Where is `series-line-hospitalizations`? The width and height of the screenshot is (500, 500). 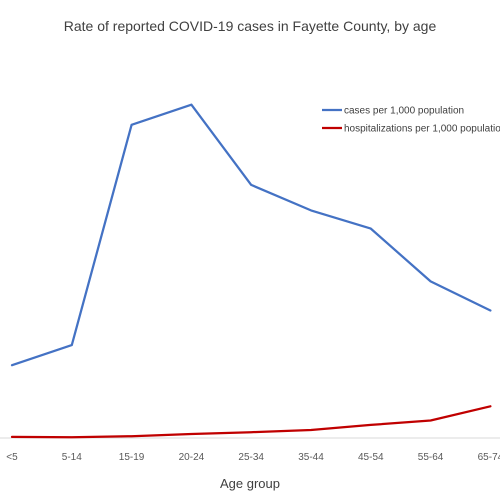
series-line-hospitalizations is located at coordinates (251, 422).